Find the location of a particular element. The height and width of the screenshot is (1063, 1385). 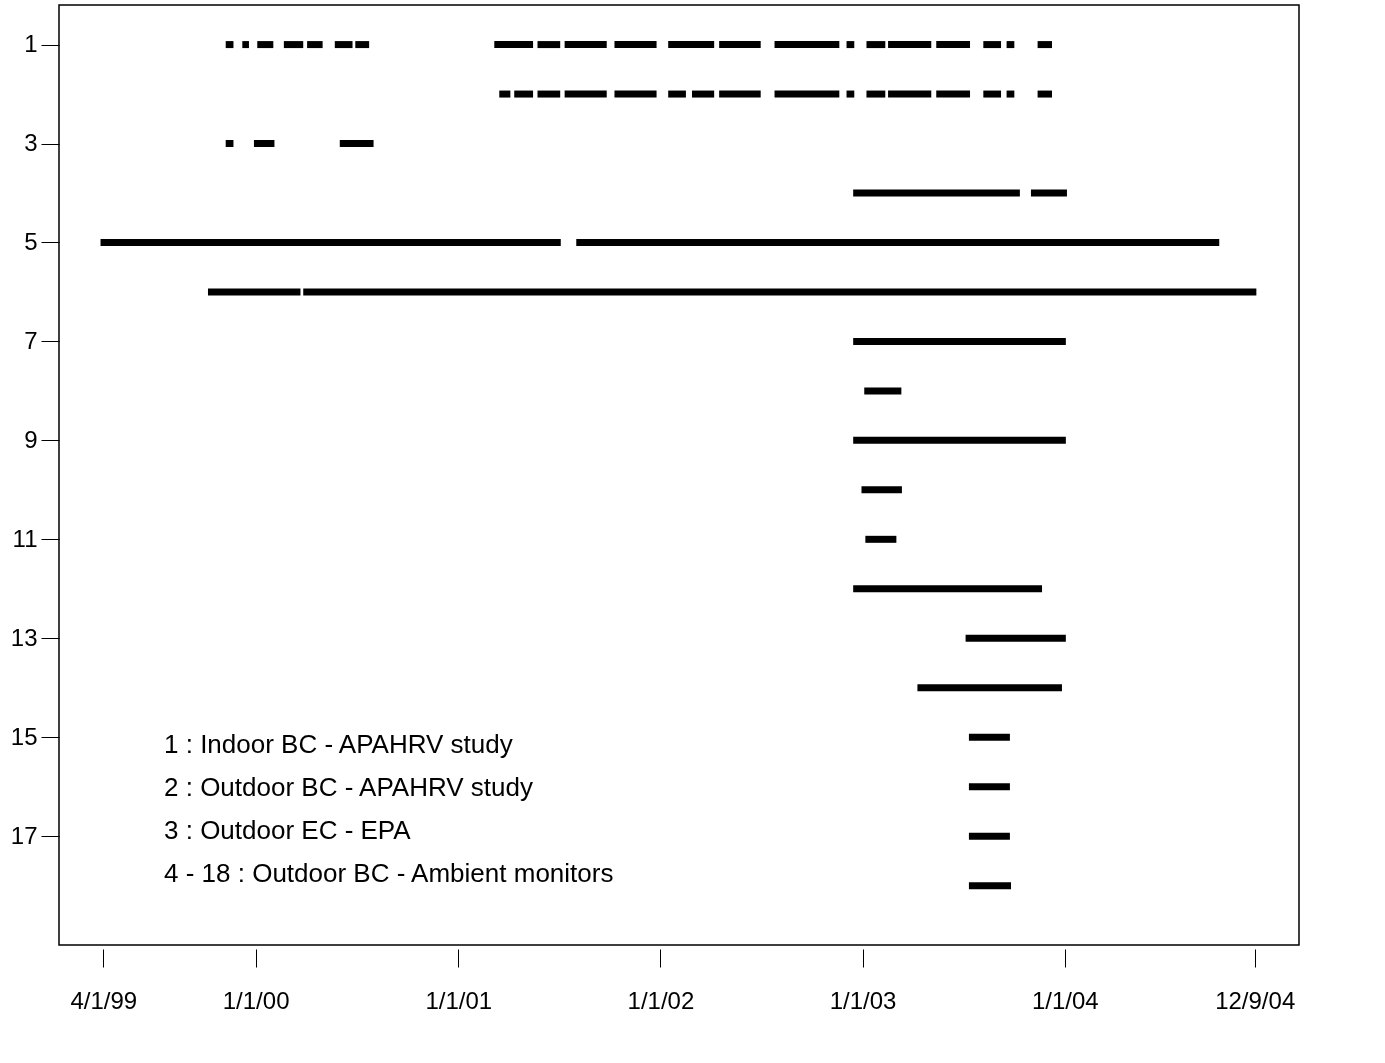

x-tick-label: 1/1/02 is located at coordinates (661, 1000).